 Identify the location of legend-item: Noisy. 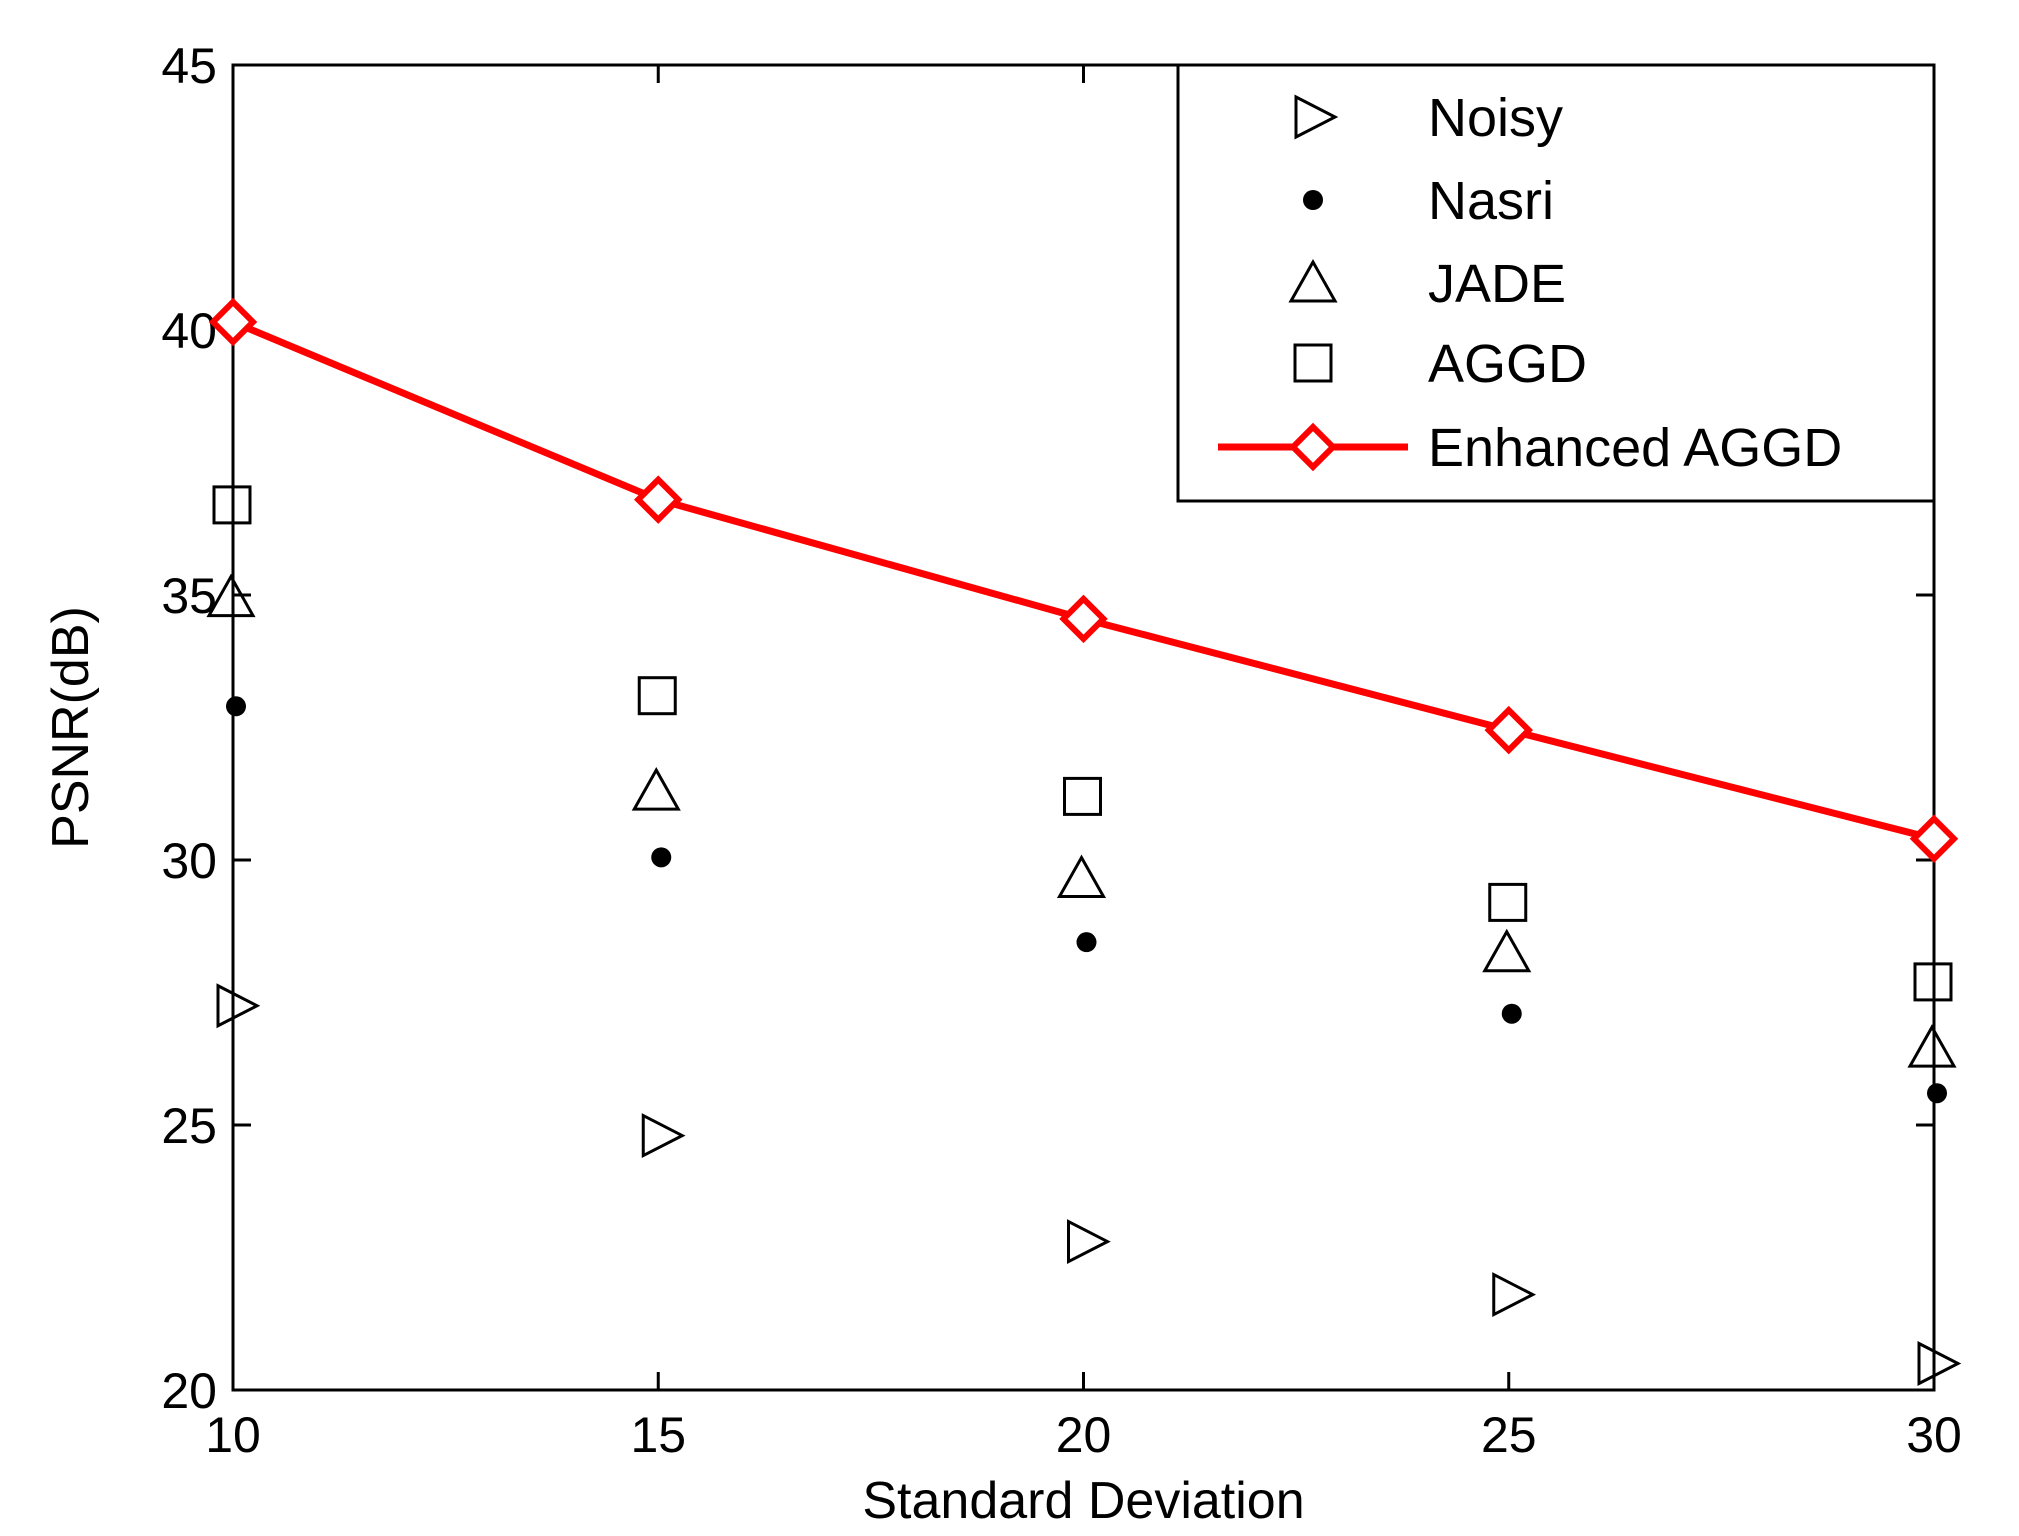
(1428, 118).